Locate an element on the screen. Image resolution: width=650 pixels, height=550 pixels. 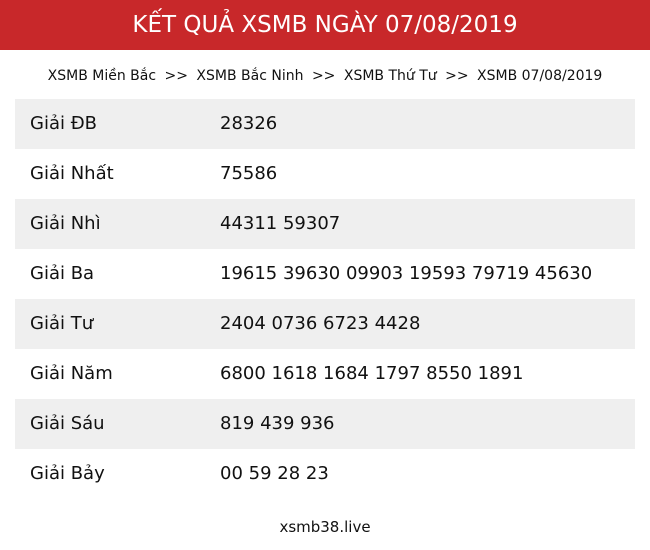
table-row: Giải Nhì 44311 59307 is located at coordinates (325, 224).